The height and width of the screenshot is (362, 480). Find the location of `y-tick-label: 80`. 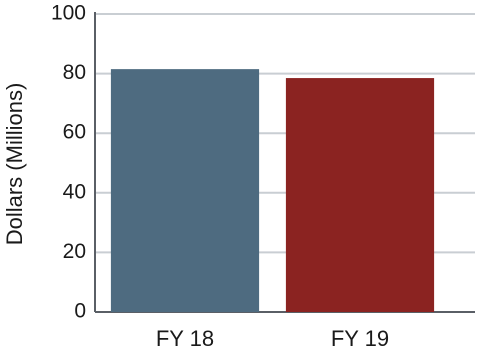

y-tick-label: 80 is located at coordinates (74, 72).